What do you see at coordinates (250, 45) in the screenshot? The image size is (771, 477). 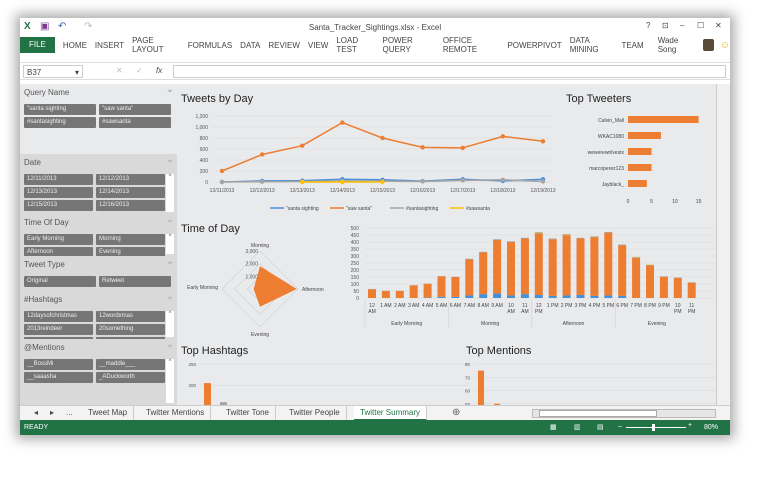 I see `ribbon-tab-data: DATA` at bounding box center [250, 45].